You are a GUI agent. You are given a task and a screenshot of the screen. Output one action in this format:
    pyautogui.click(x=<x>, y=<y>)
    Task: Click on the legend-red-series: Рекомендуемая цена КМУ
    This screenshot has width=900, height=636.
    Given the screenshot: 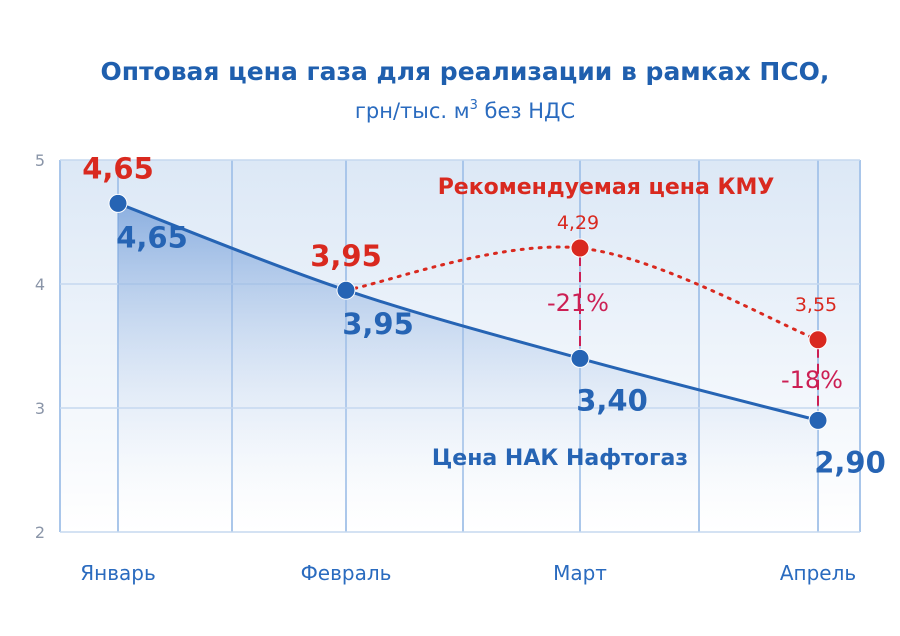 What is the action you would take?
    pyautogui.click(x=606, y=187)
    